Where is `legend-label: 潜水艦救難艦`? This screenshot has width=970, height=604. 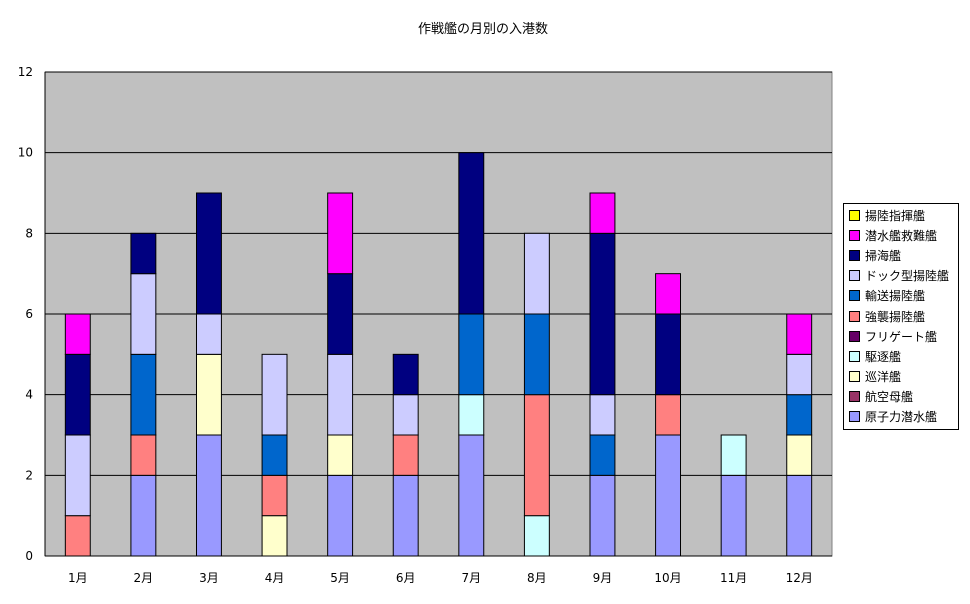 legend-label: 潜水艦救難艦 is located at coordinates (901, 235).